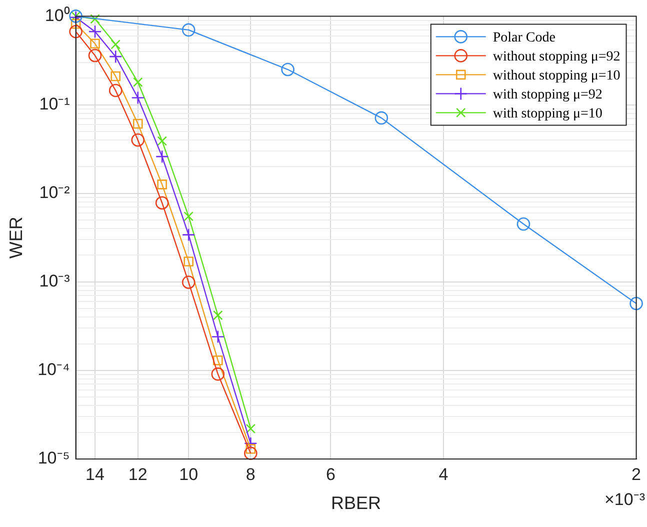 This screenshot has height=527, width=647. What do you see at coordinates (625, 500) in the screenshot?
I see `text: ×10⁻³` at bounding box center [625, 500].